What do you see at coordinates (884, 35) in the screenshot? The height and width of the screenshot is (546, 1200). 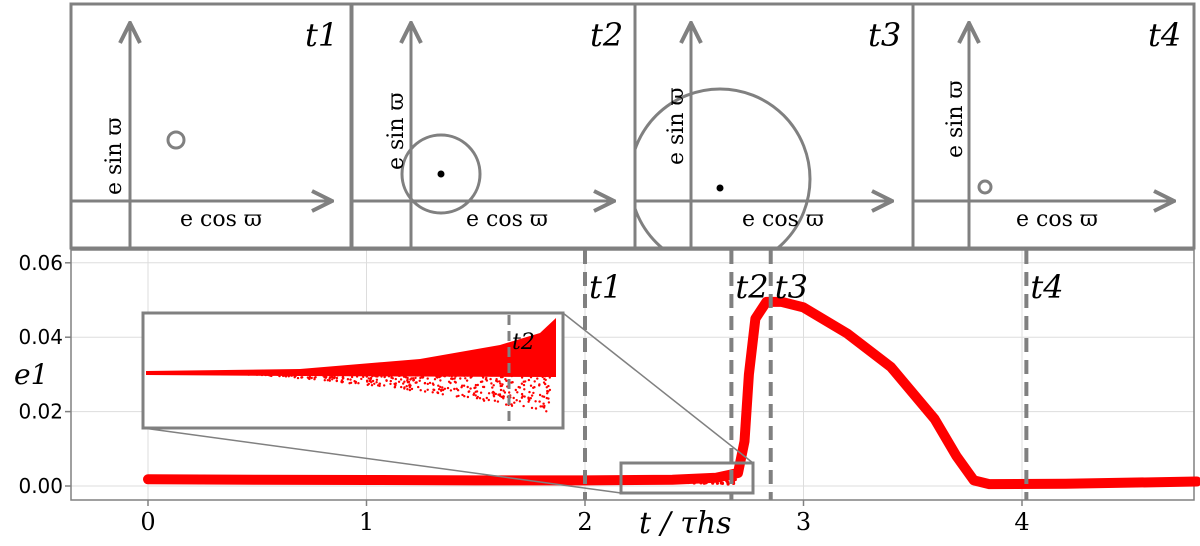 I see `time-label: t3` at bounding box center [884, 35].